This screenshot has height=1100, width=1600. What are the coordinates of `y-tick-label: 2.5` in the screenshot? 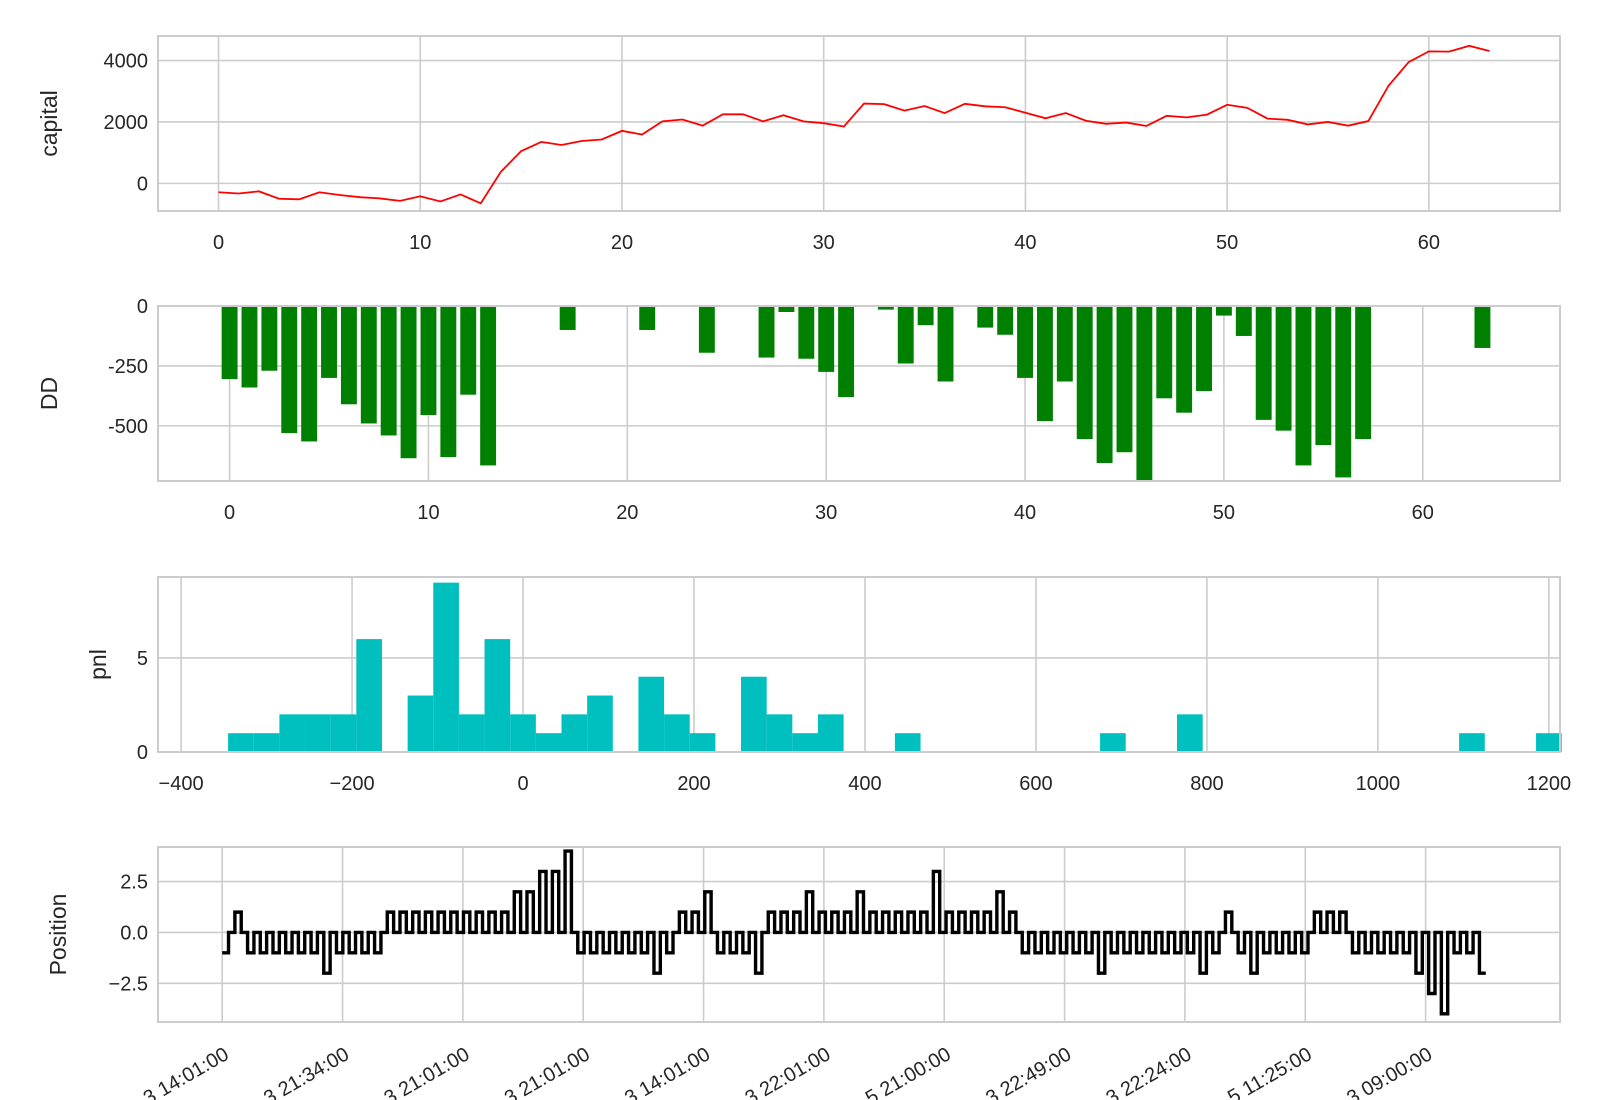 It's located at (134, 883).